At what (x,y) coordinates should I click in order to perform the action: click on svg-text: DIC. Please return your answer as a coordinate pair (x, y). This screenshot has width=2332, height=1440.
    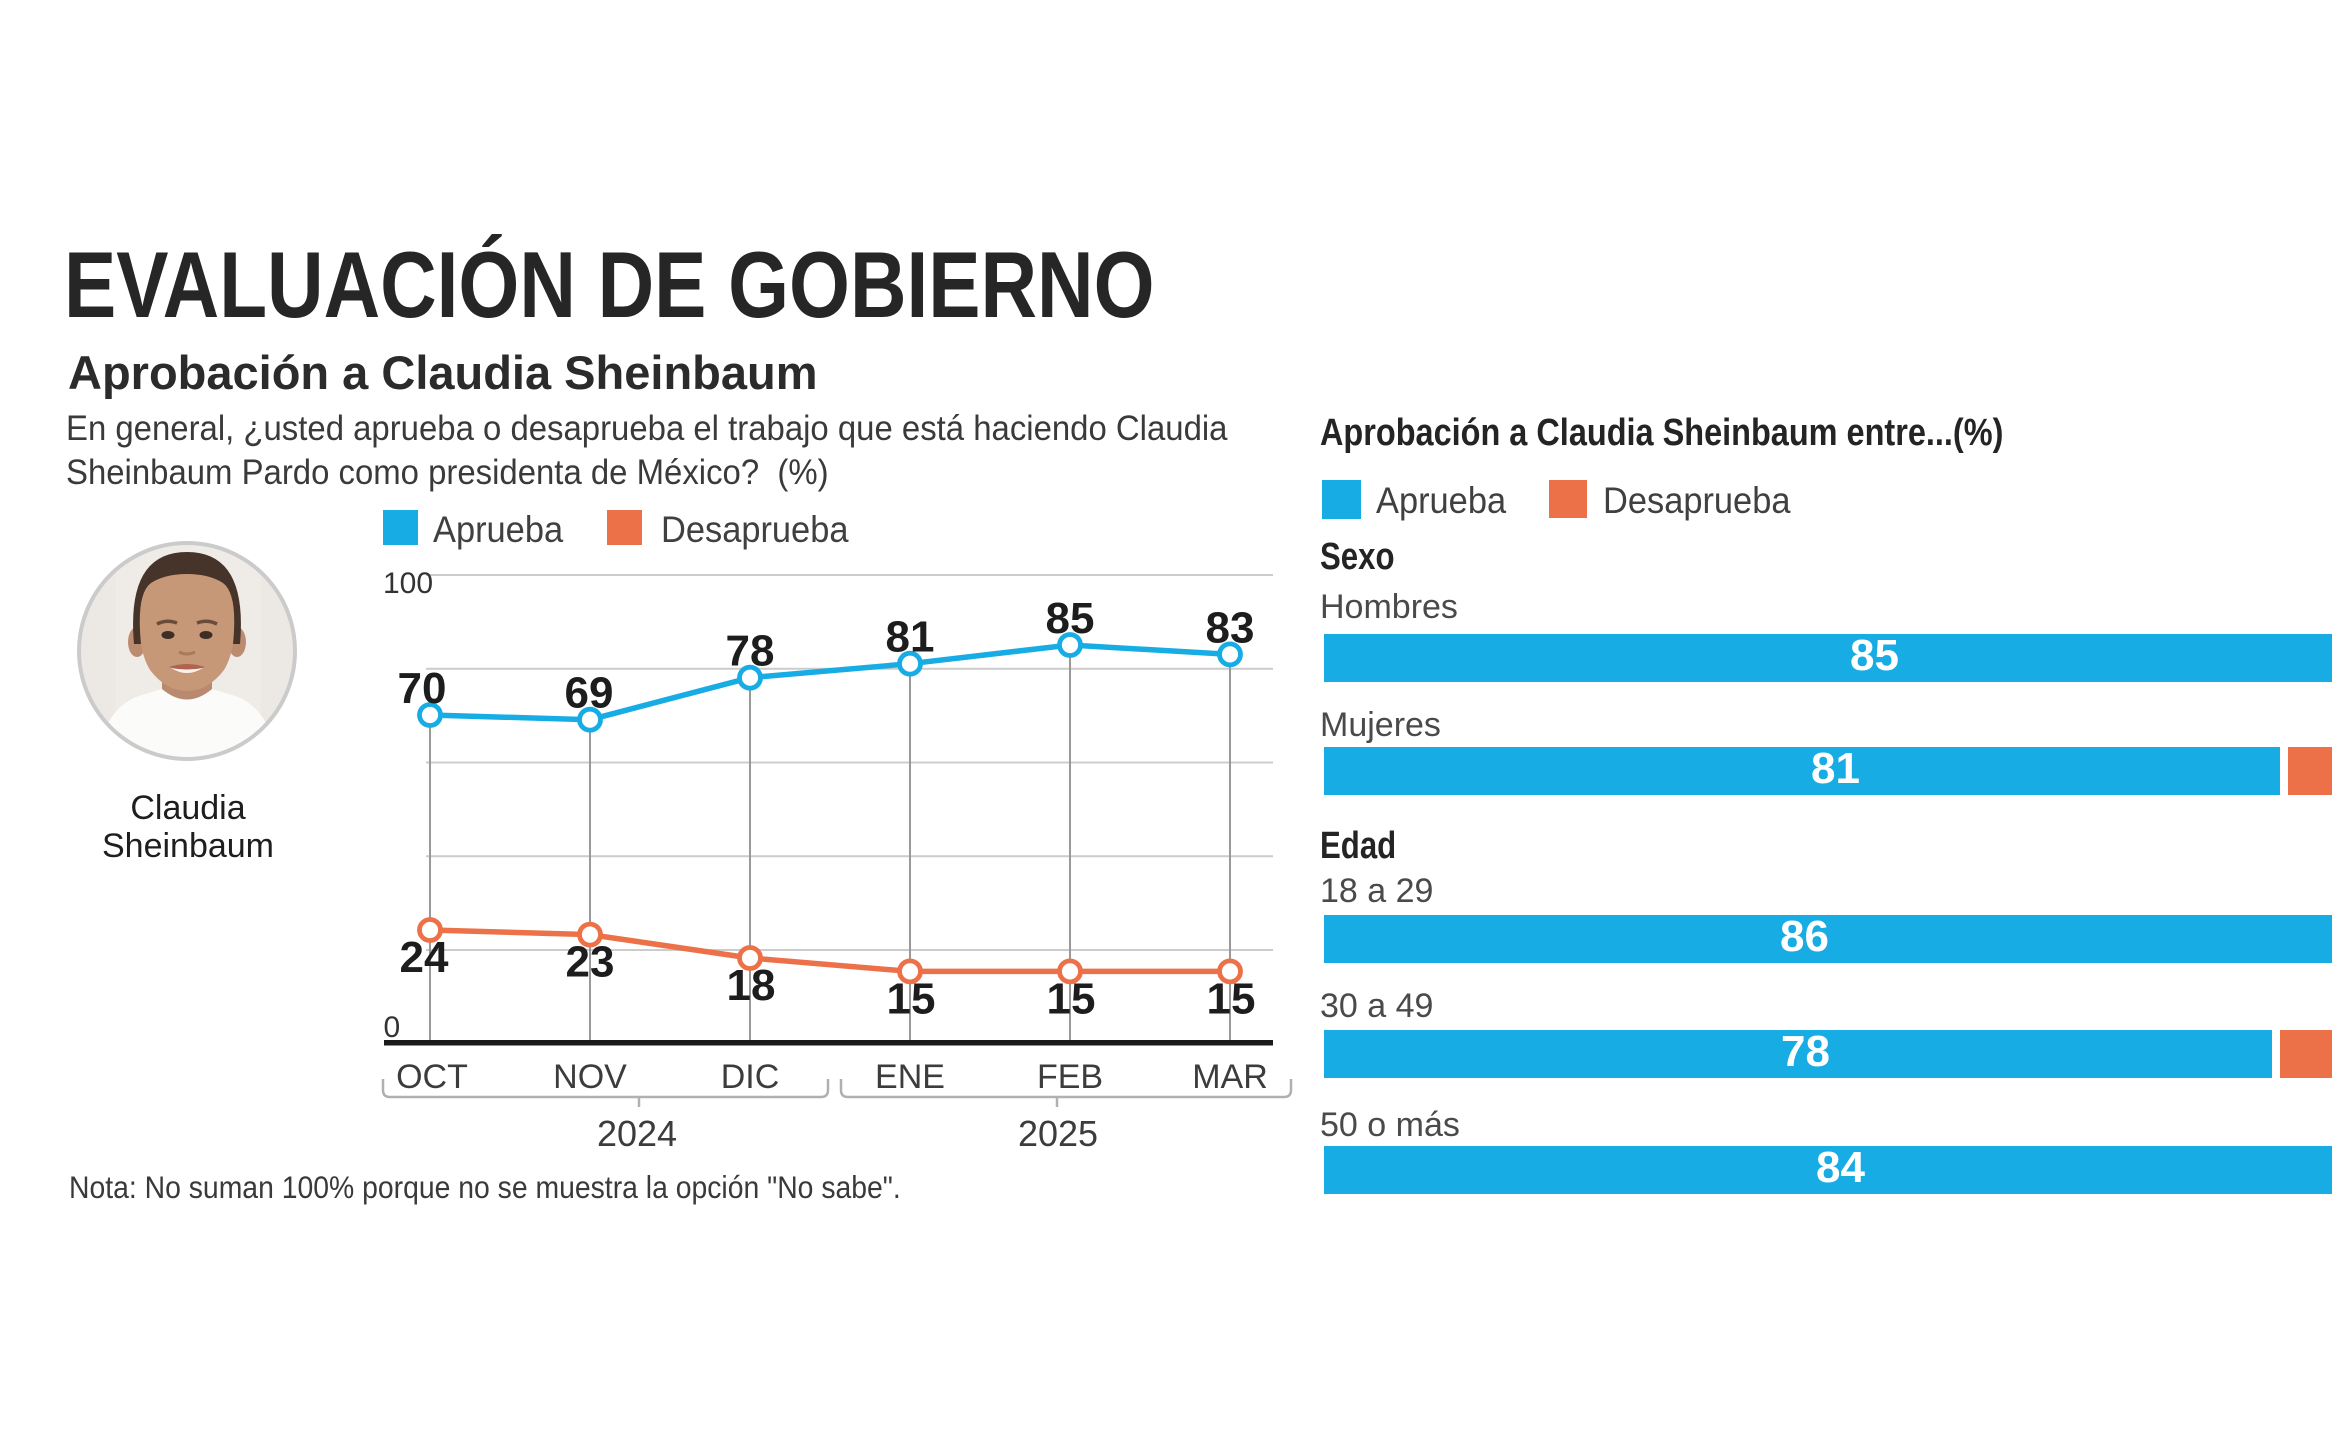
    Looking at the image, I should click on (750, 1077).